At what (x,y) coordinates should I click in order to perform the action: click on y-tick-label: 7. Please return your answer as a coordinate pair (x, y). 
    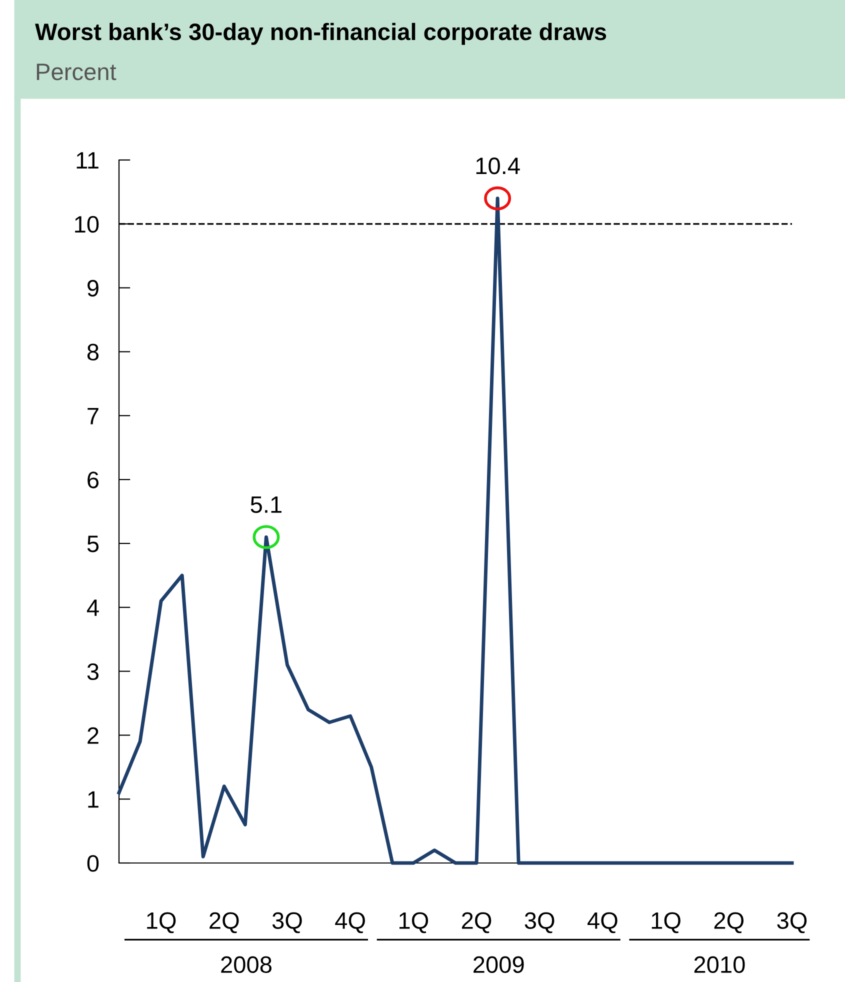
    Looking at the image, I should click on (93, 416).